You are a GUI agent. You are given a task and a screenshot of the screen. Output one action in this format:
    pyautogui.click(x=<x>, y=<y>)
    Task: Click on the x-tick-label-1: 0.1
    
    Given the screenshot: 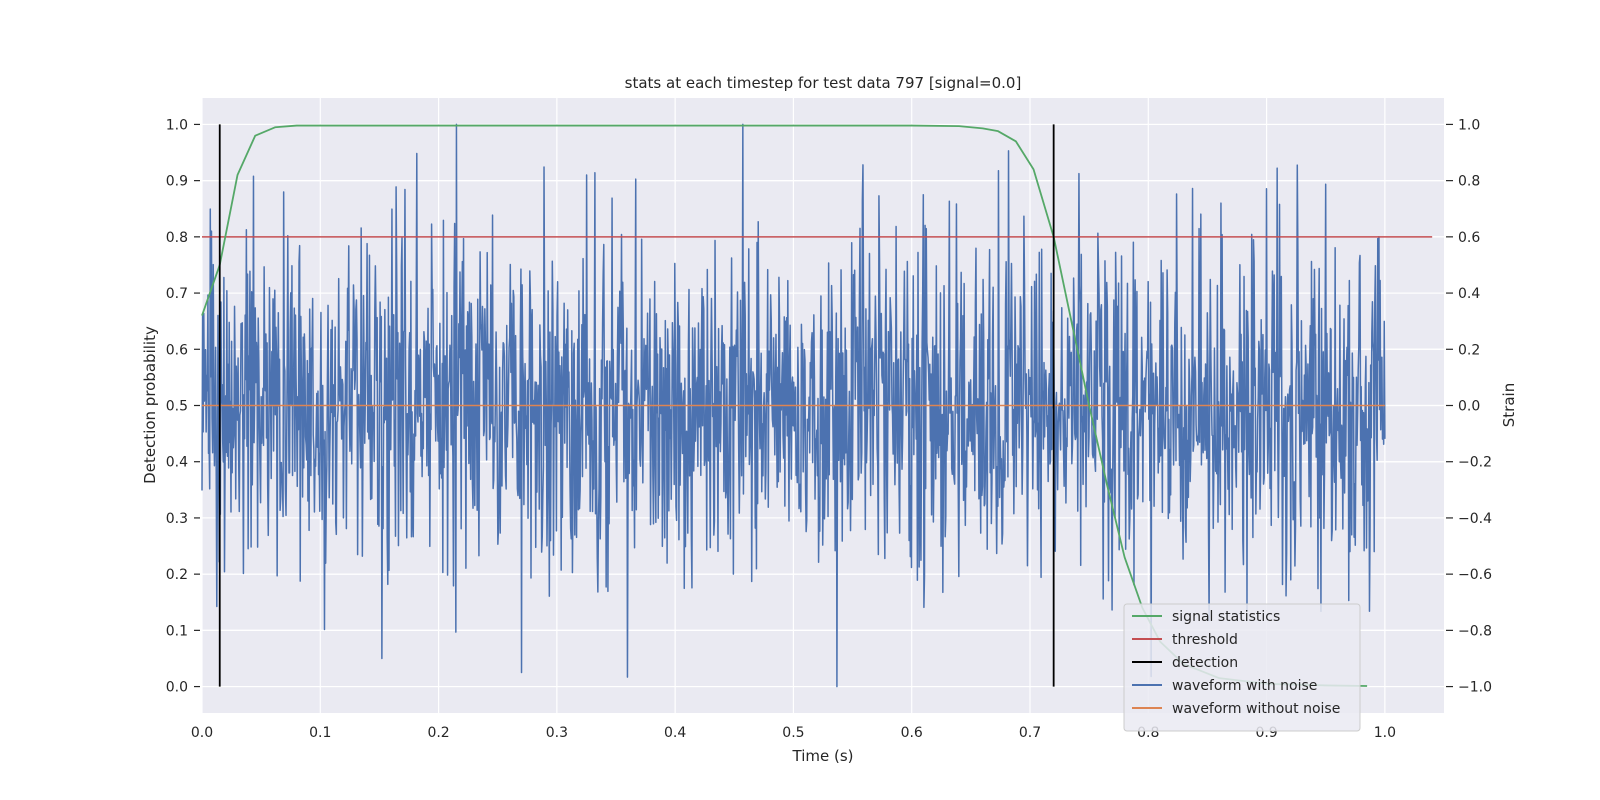 What is the action you would take?
    pyautogui.click(x=320, y=733)
    